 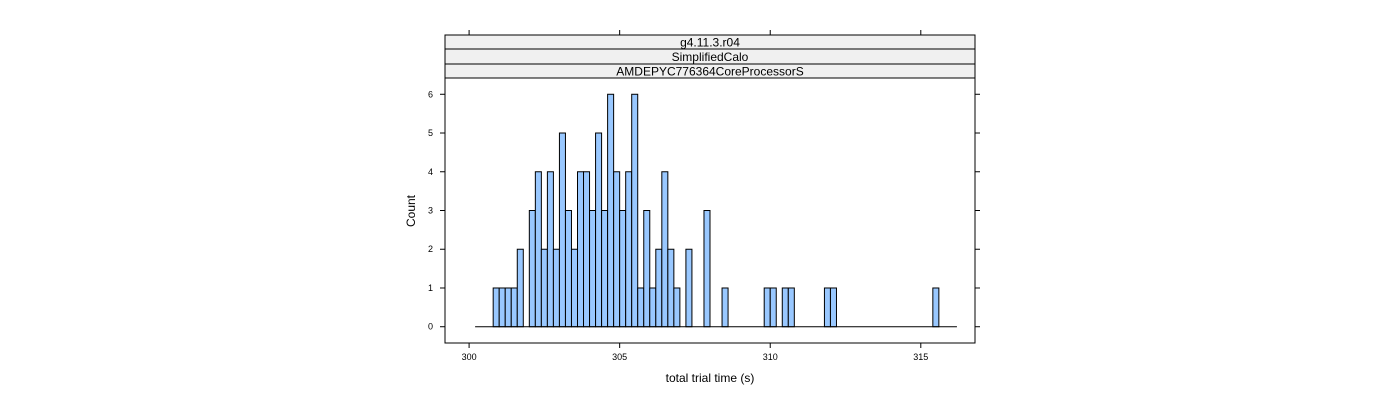 I want to click on strip-label-2: SimplifiedCalo, so click(x=710, y=57).